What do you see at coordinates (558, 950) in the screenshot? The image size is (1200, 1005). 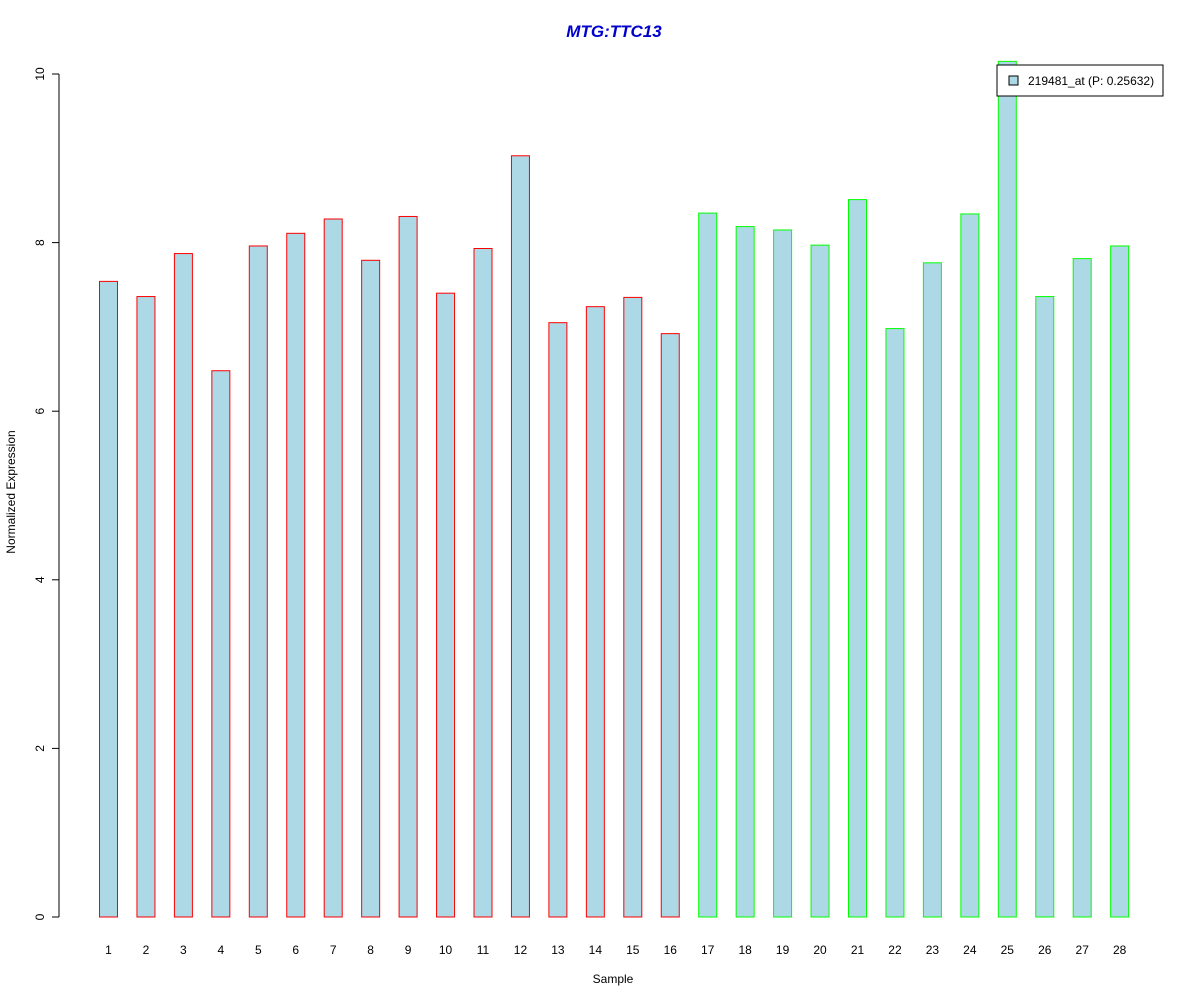 I see `x-tick-label: 13` at bounding box center [558, 950].